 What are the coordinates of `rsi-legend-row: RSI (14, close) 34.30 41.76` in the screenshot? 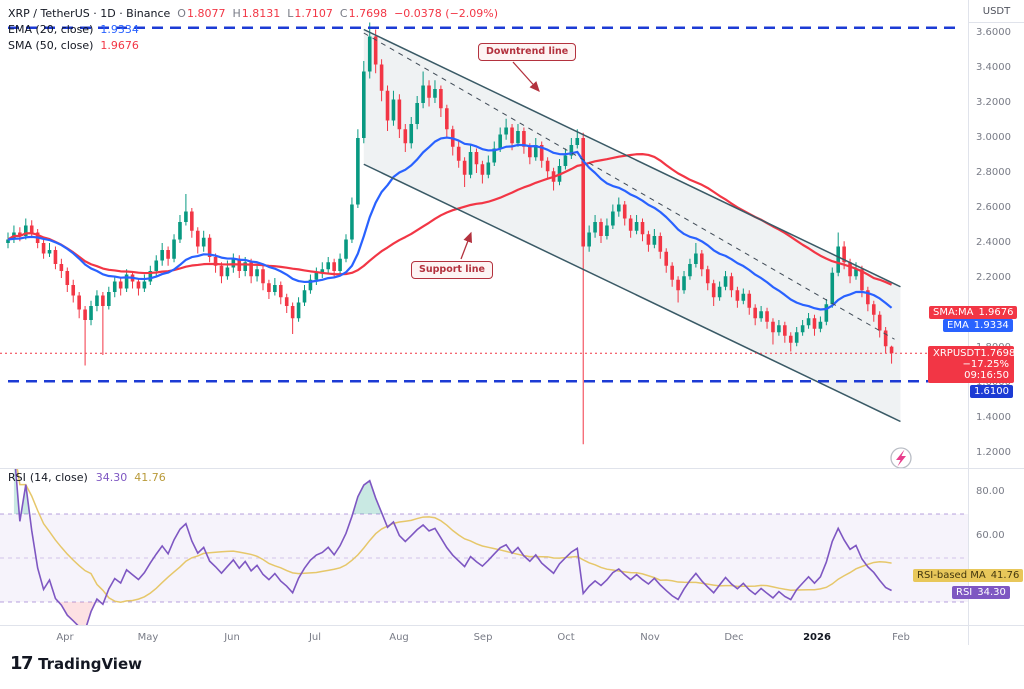 It's located at (87, 478).